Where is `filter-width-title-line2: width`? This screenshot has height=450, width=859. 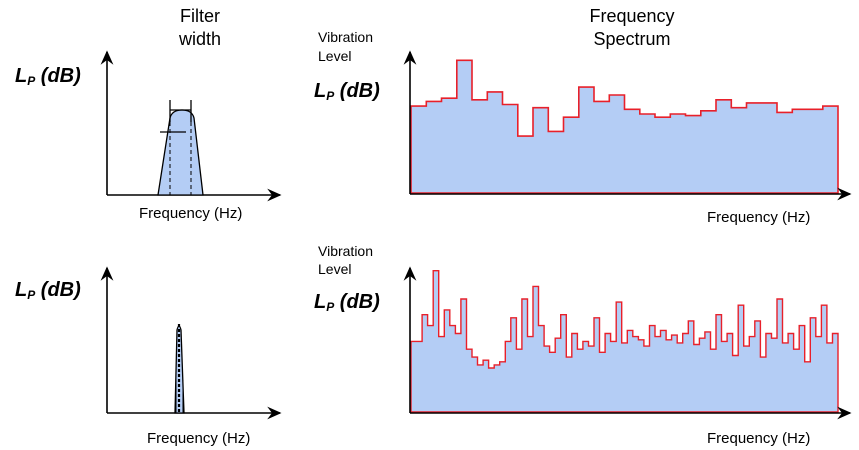 filter-width-title-line2: width is located at coordinates (199, 39).